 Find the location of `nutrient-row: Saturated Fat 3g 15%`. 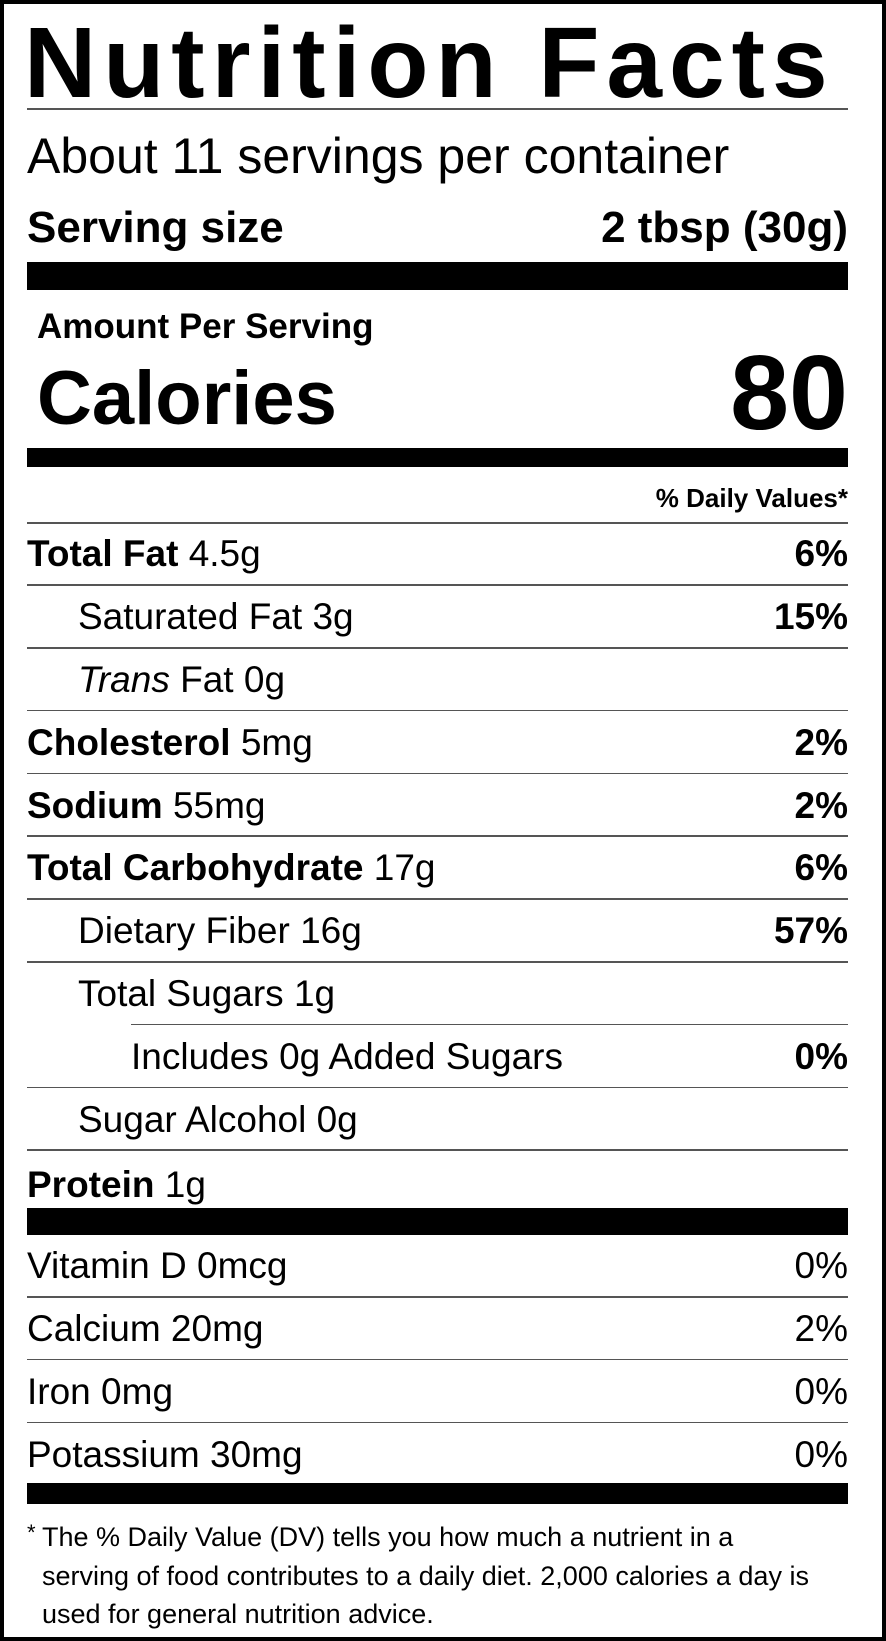

nutrient-row: Saturated Fat 3g 15% is located at coordinates (437, 617).